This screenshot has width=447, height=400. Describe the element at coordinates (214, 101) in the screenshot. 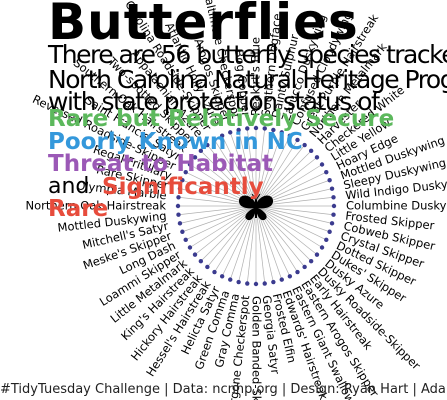

I see `subtitle-line-3: with state protection status of` at that location.